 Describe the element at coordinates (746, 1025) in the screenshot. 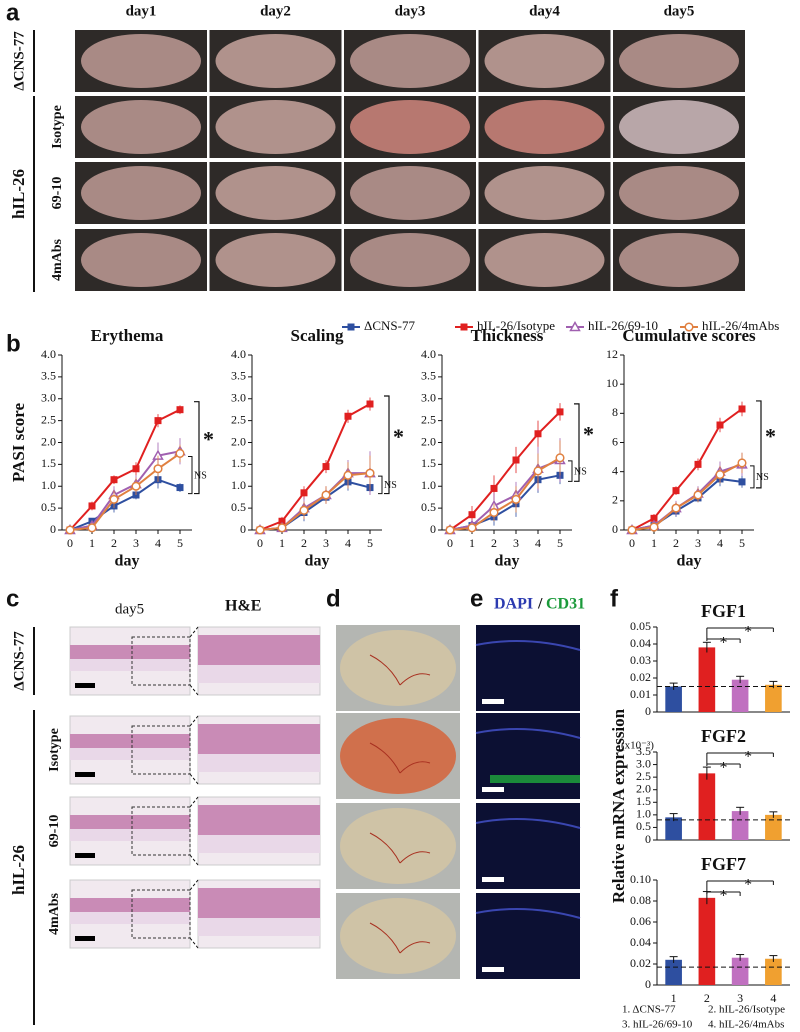

I see `footnote: 4. hIL-26/4mAbs` at that location.